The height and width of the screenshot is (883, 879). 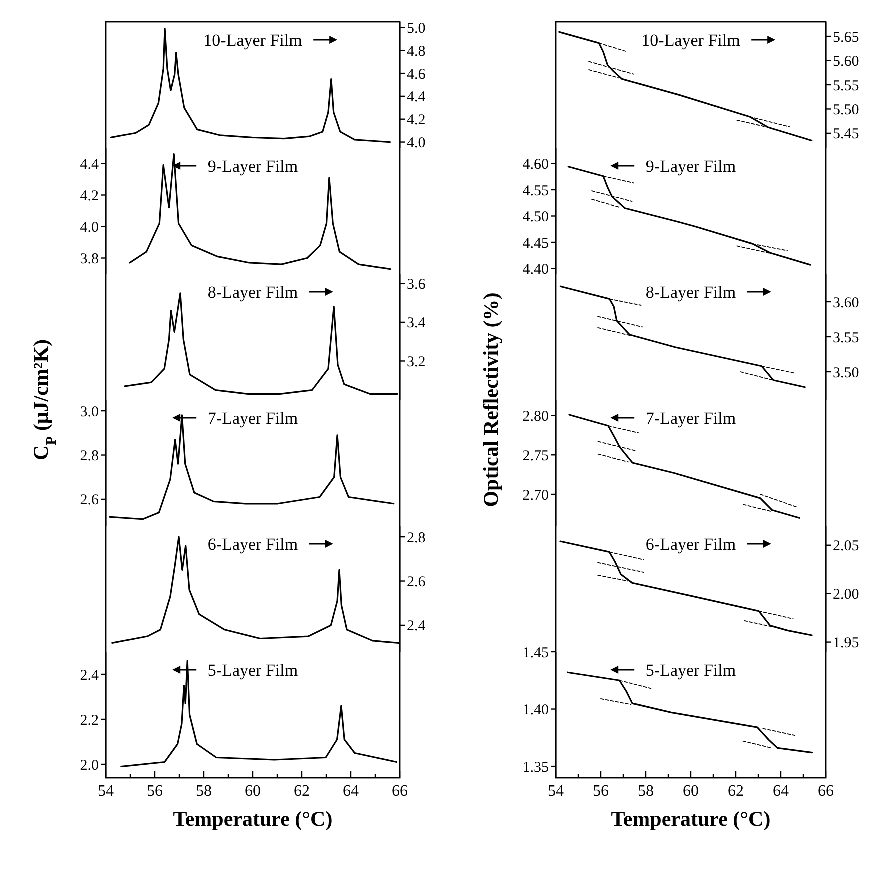 I want to click on y2-tick-label: 5.55, so click(x=846, y=86).